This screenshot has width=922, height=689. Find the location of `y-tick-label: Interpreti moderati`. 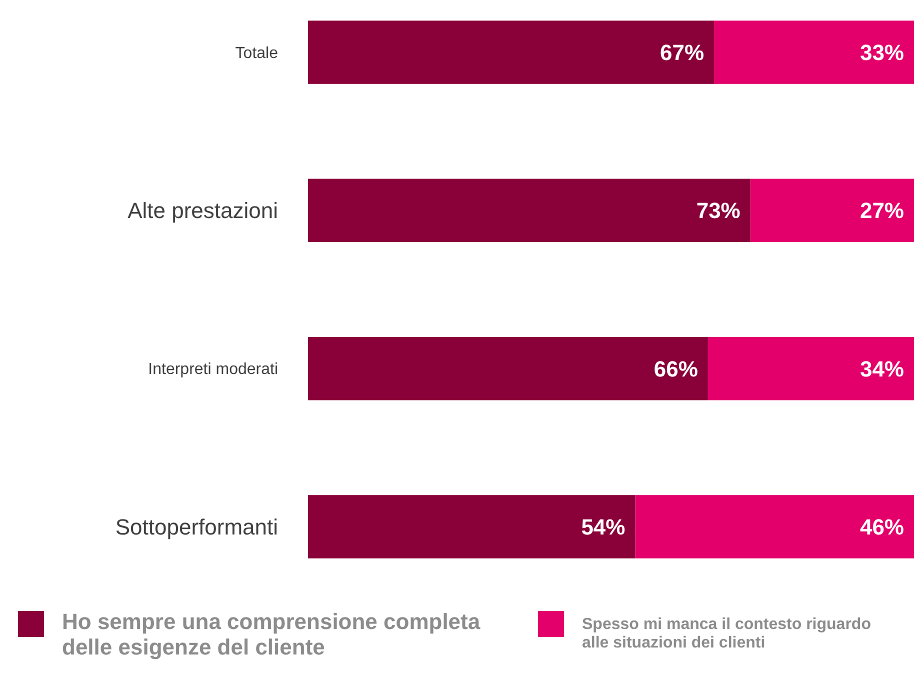

y-tick-label: Interpreti moderati is located at coordinates (213, 369).